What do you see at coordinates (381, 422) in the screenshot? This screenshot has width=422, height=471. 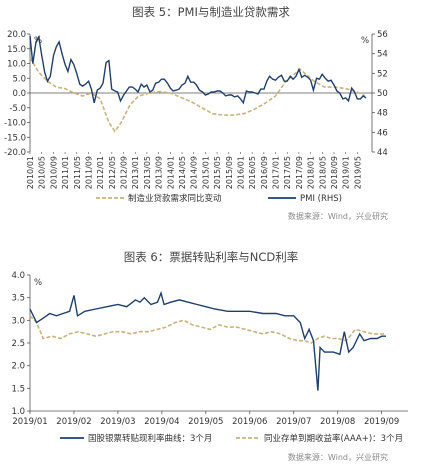 I see `x-tick-label: 2019/09` at bounding box center [381, 422].